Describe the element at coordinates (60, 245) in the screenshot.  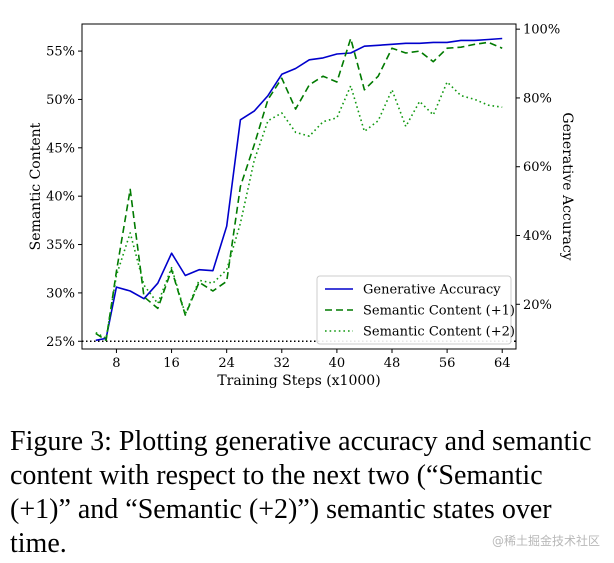
I see `y-left-tick-label: 35%` at that location.